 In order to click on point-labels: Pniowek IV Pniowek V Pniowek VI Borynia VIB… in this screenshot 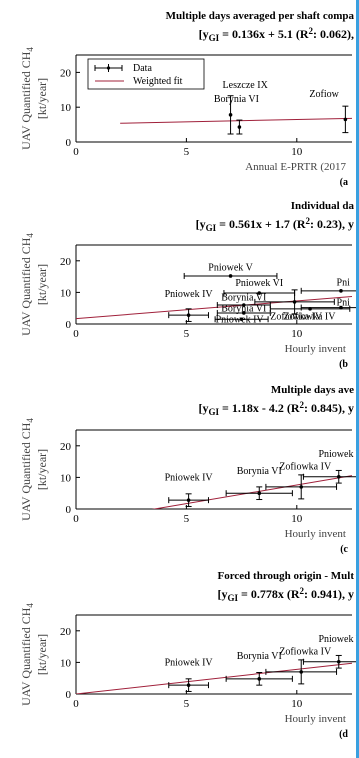, I will do `click(258, 293)`.